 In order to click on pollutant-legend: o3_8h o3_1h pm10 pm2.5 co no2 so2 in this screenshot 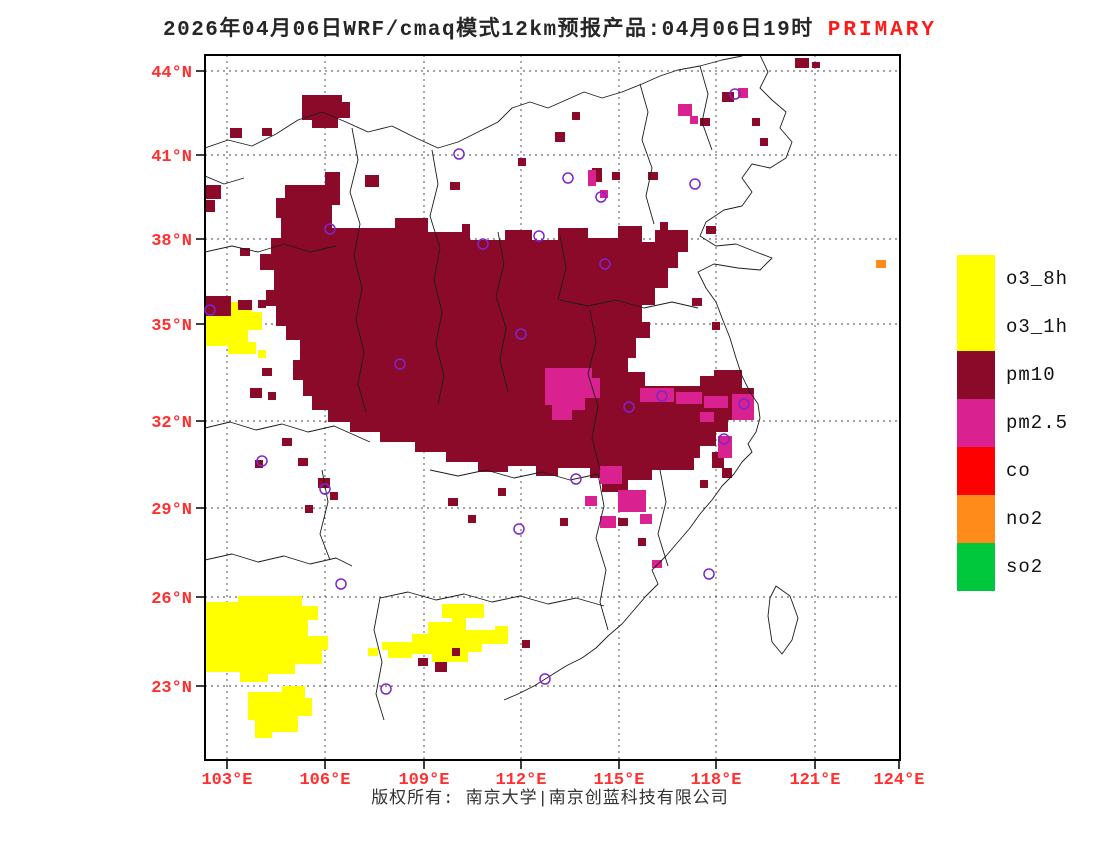, I will do `click(1012, 423)`.